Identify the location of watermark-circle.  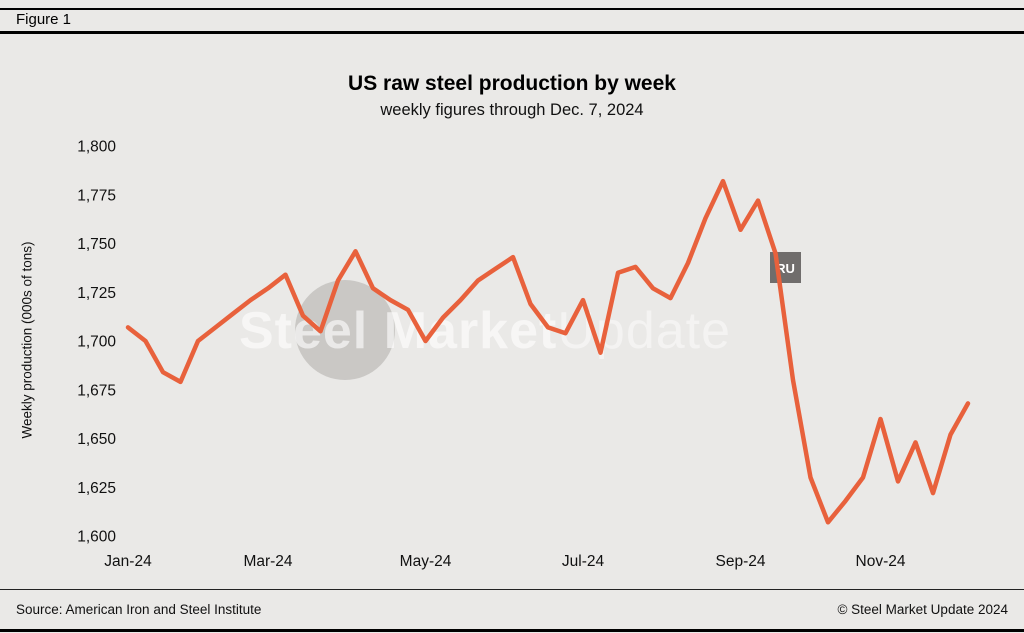
(345, 330).